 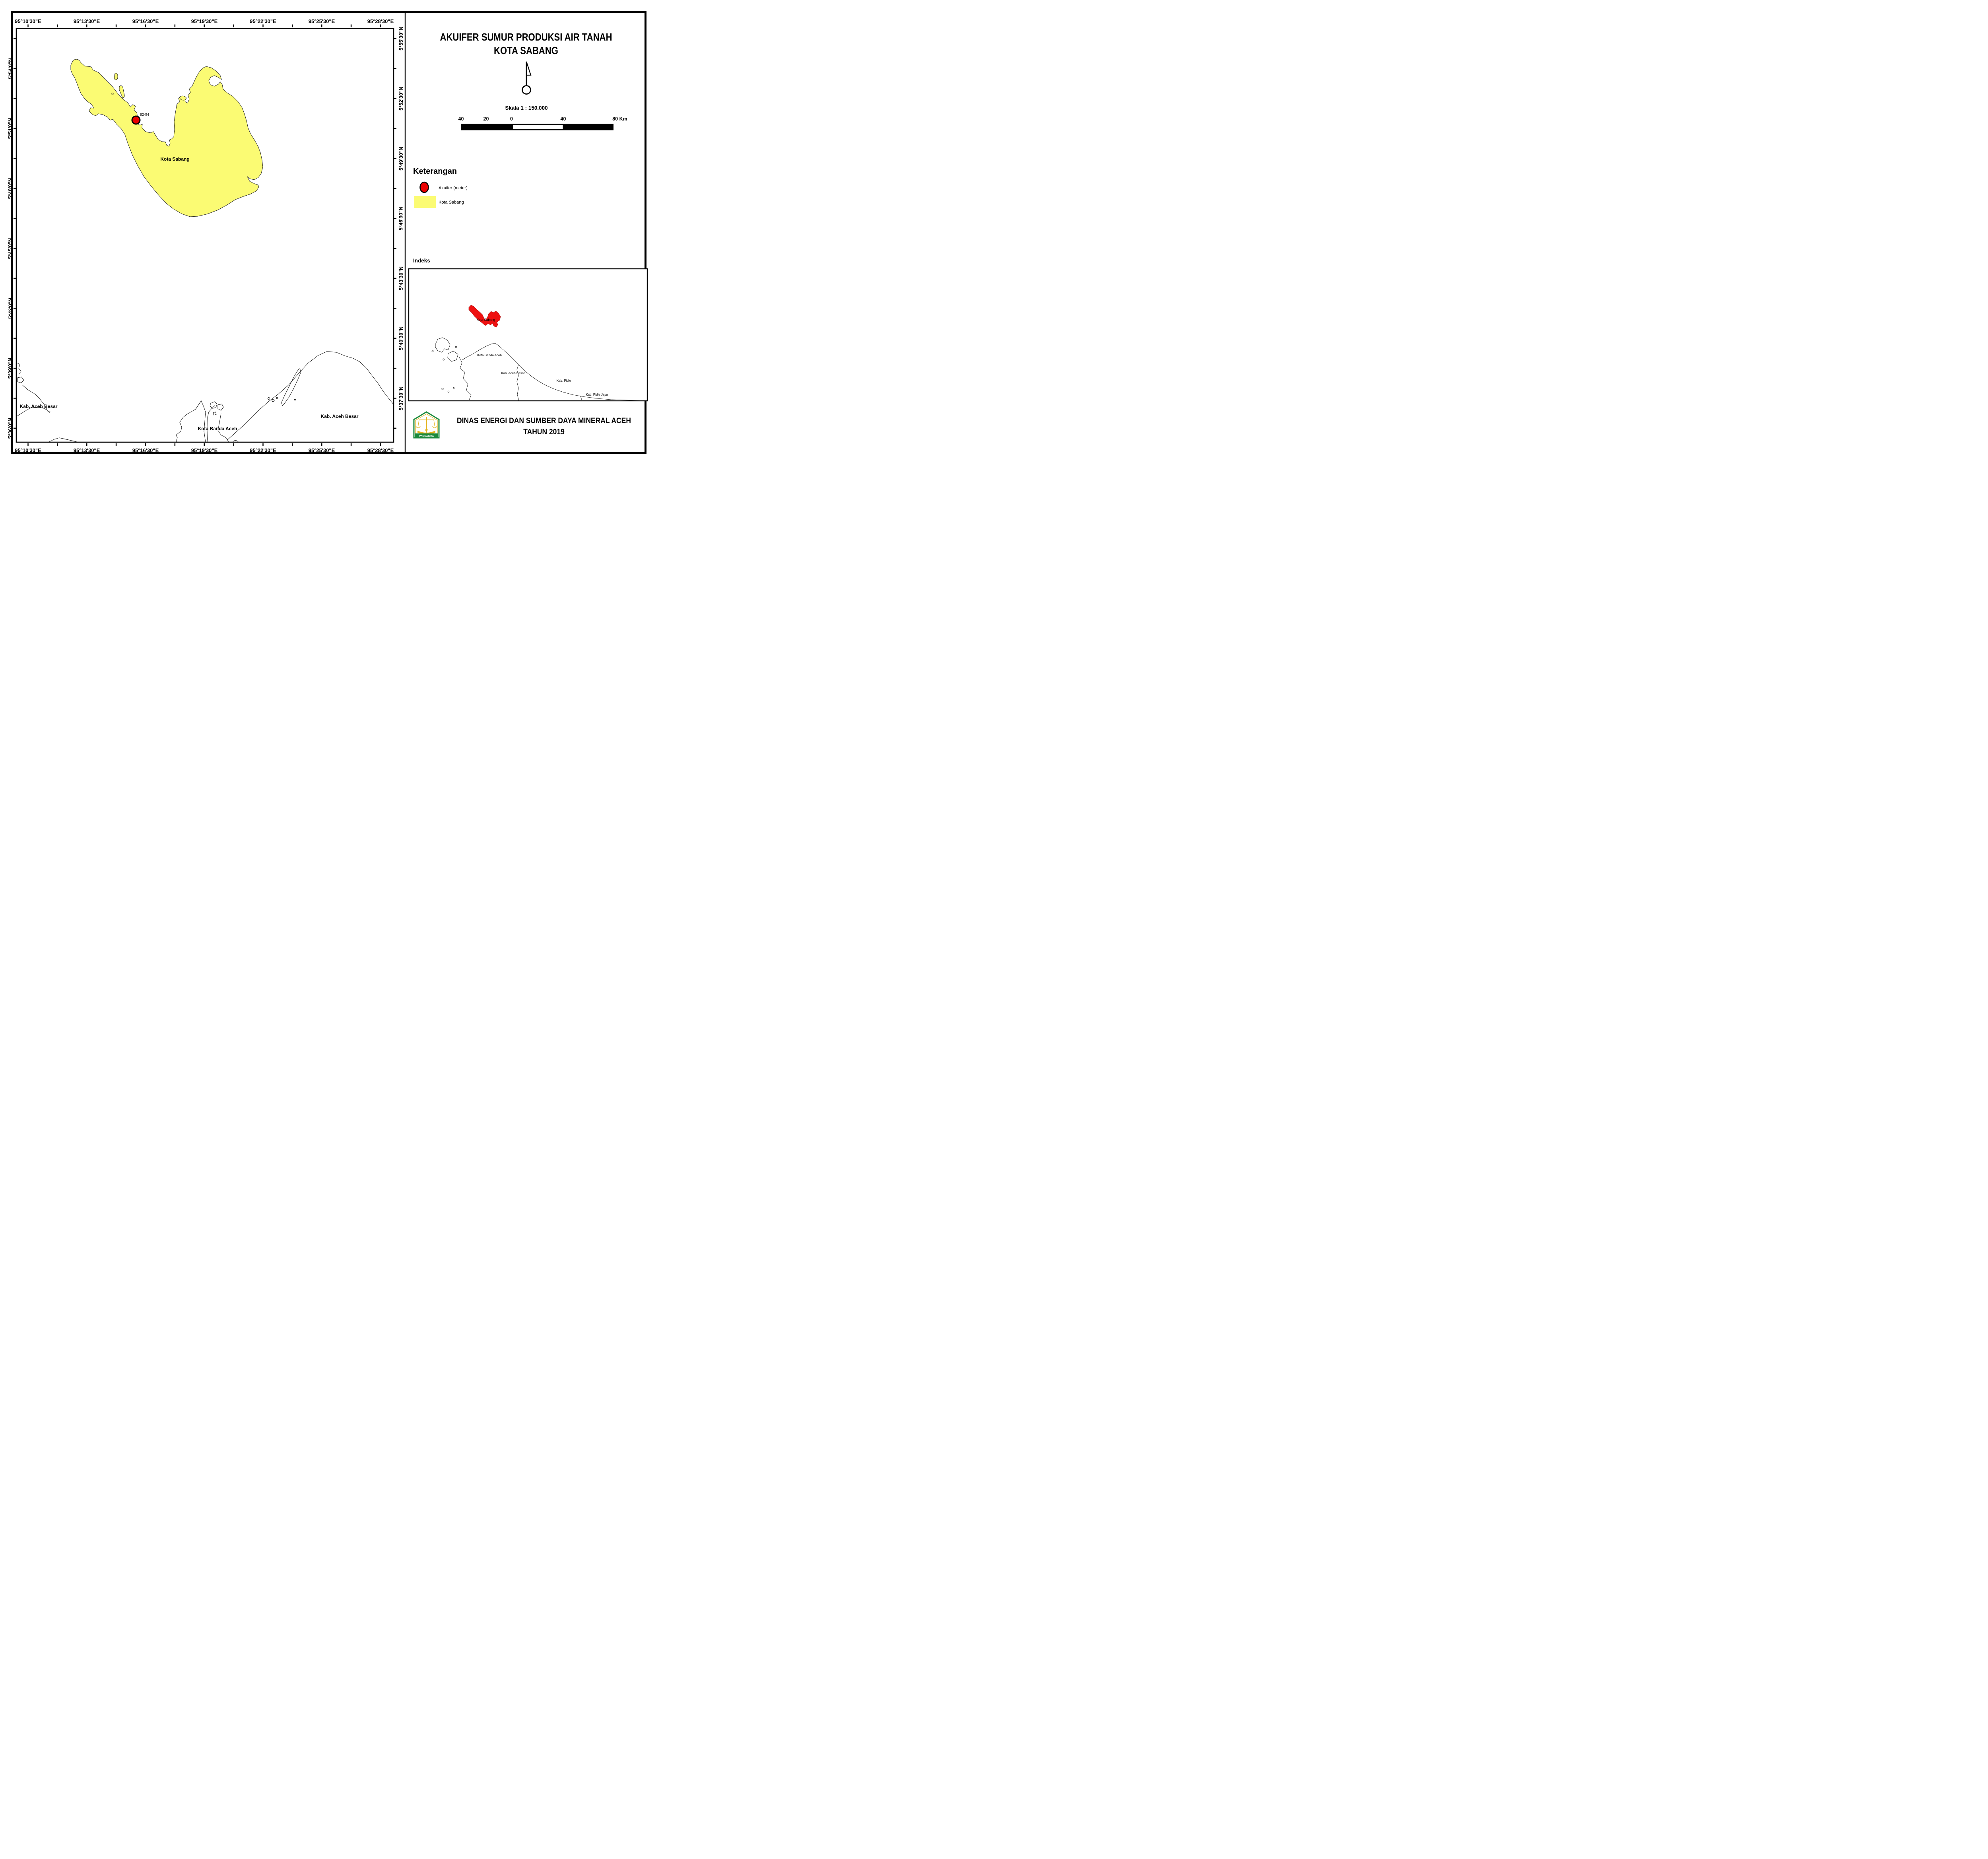 I want to click on map-title-line1-wrap: AKUIFER SUMUR PRODUKSI AIR TANAH, so click(x=526, y=37).